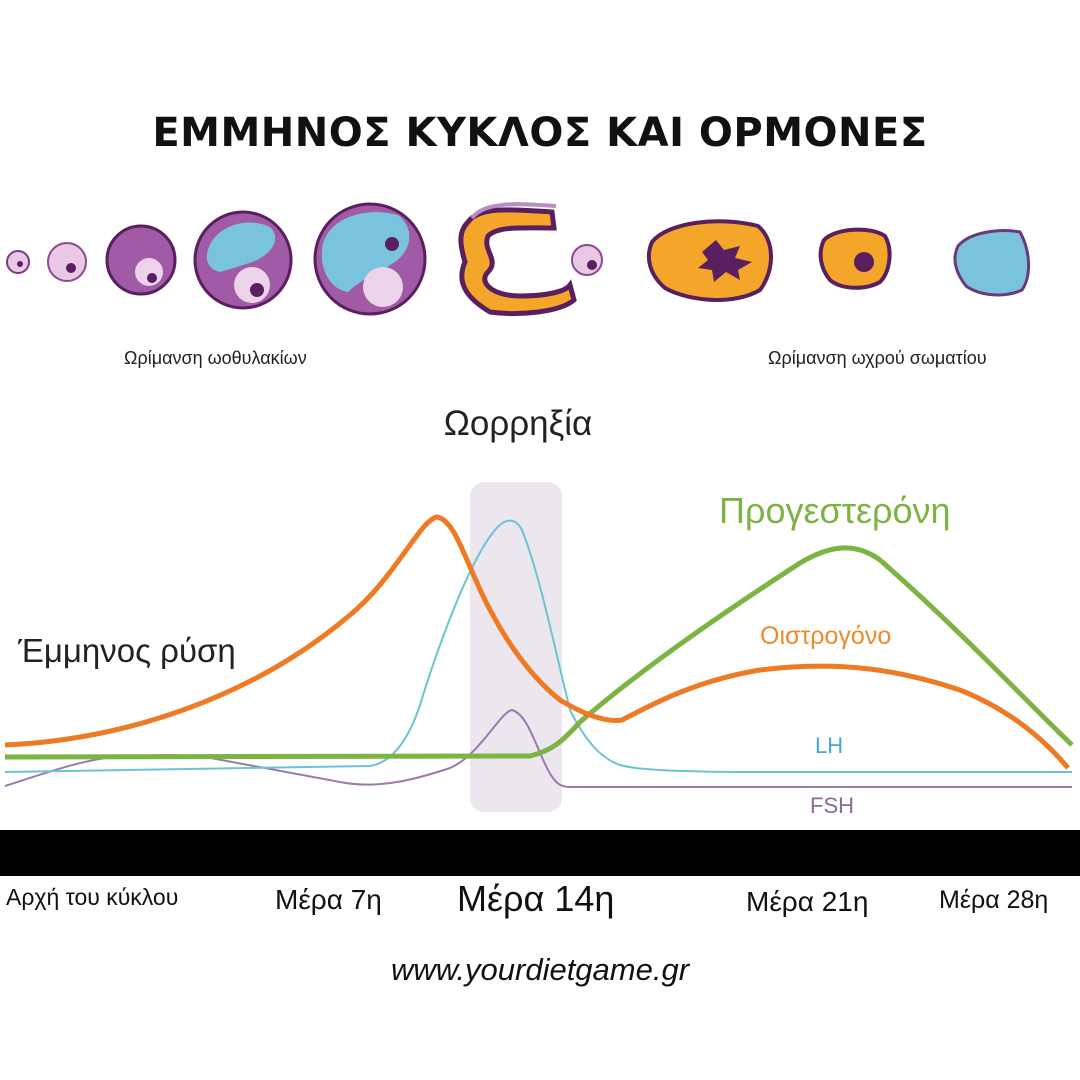 The image size is (1080, 1080). What do you see at coordinates (855, 258) in the screenshot?
I see `regressing-corpus-luteum-icon` at bounding box center [855, 258].